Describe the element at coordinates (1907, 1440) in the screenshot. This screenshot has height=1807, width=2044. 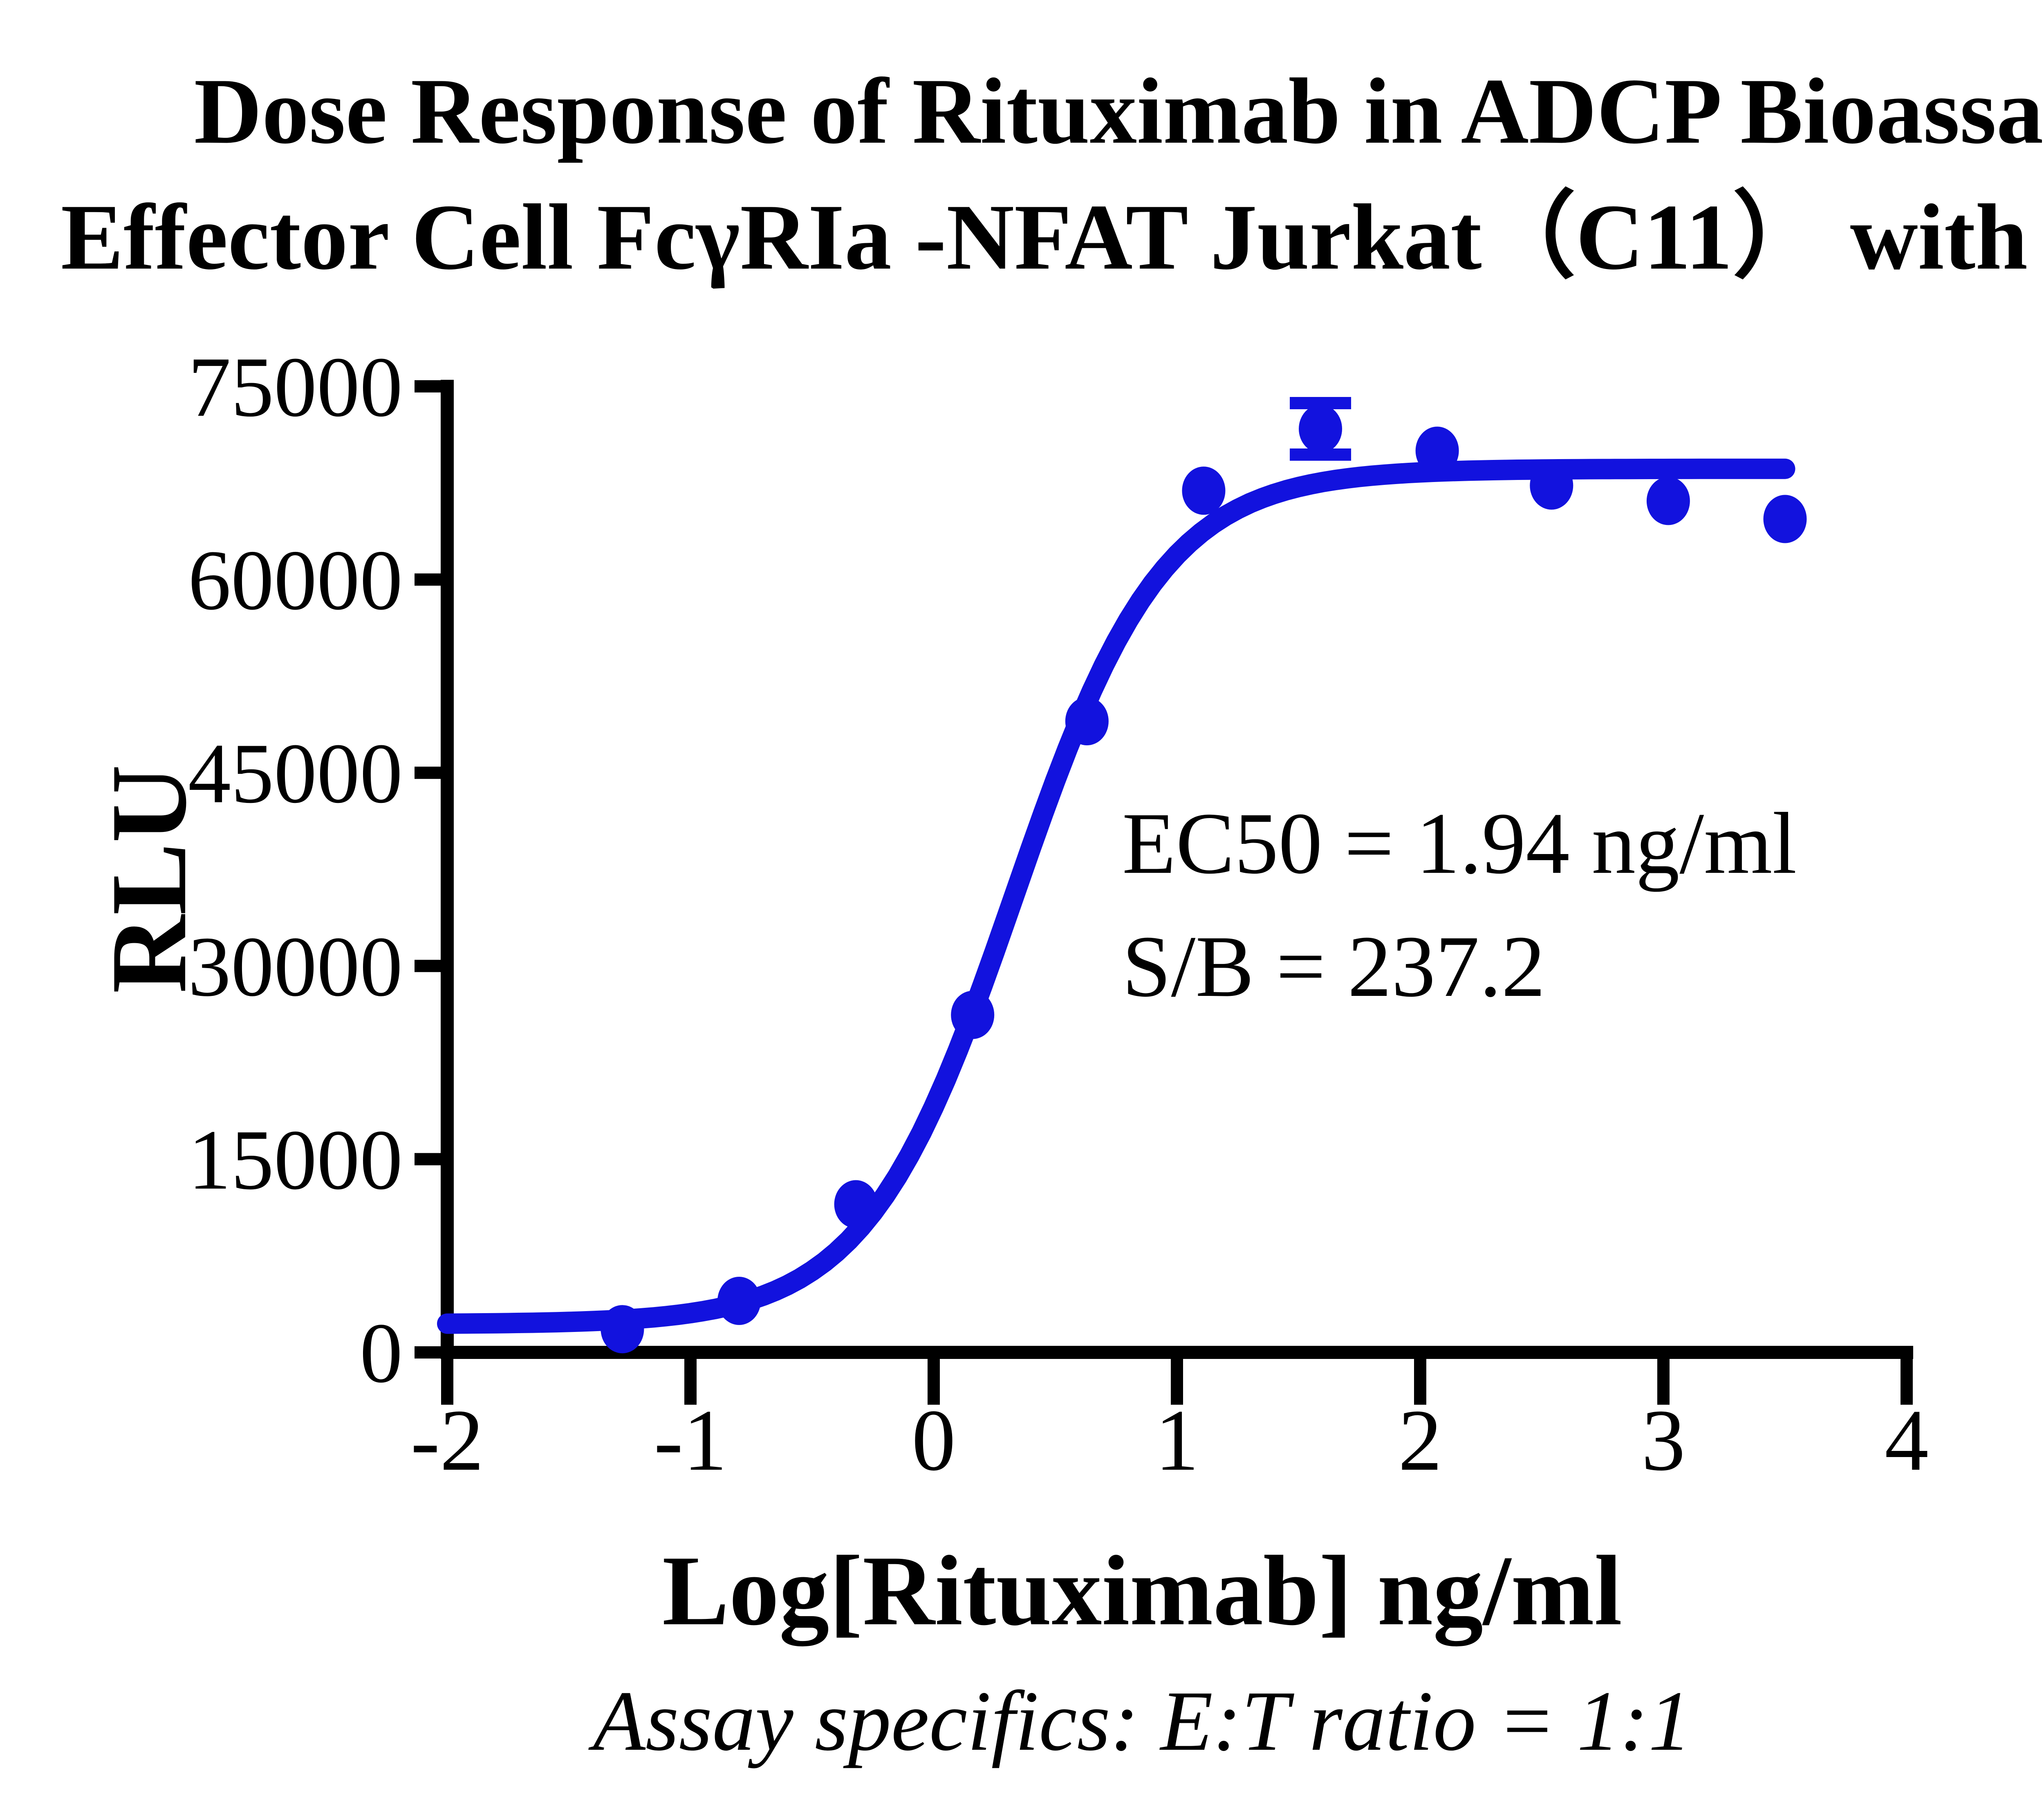
I see `x-tick-label: 4` at that location.